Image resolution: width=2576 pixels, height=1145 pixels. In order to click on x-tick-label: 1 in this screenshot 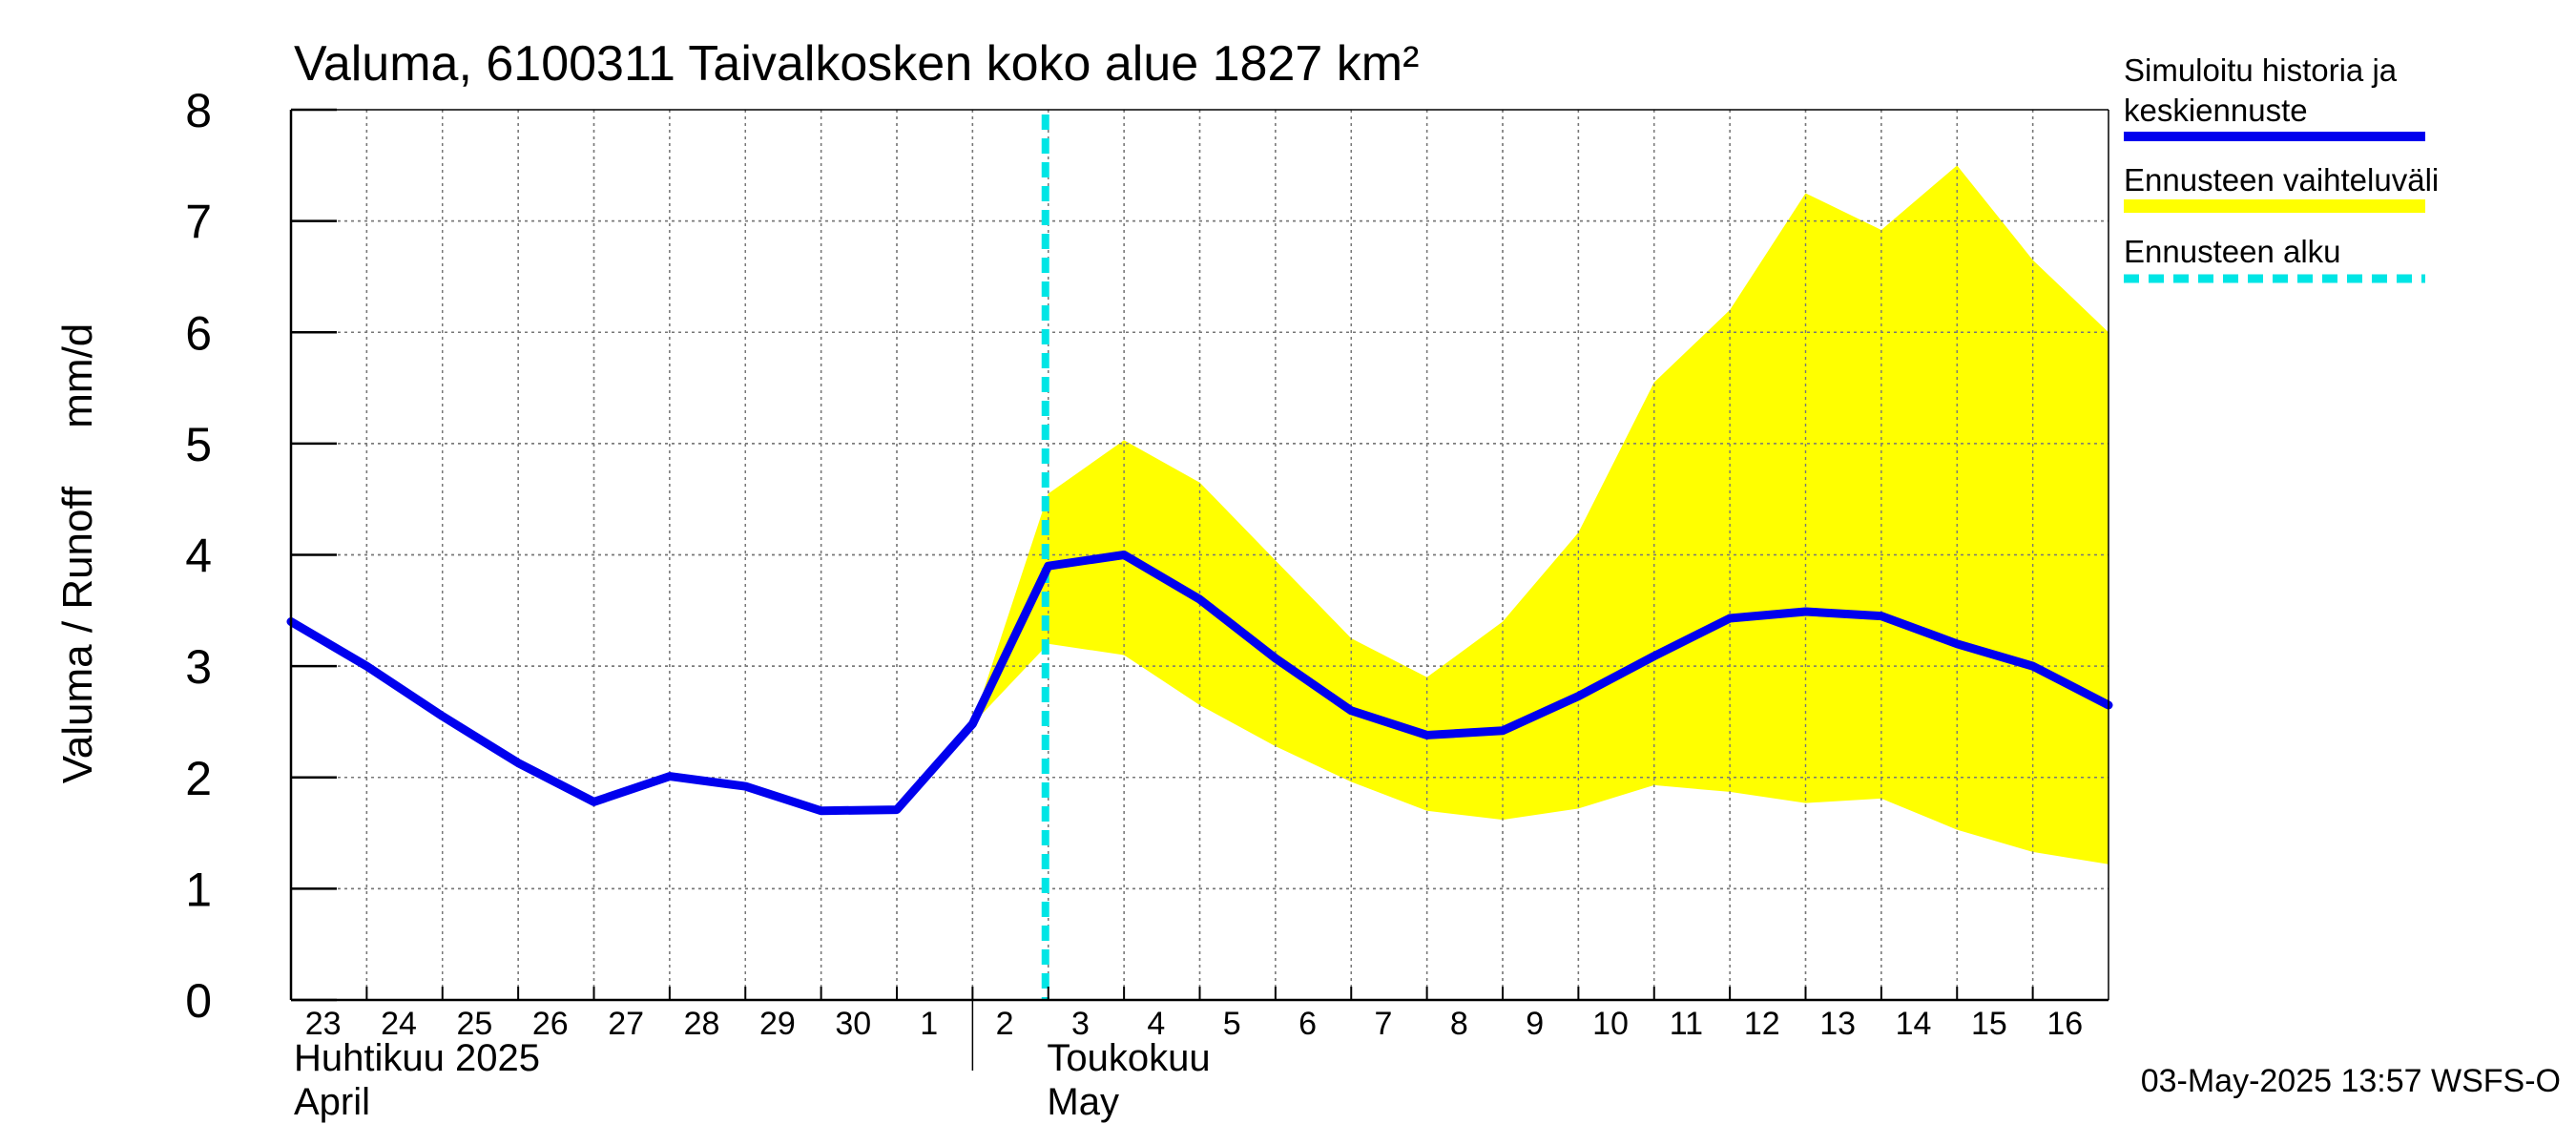, I will do `click(929, 1024)`.